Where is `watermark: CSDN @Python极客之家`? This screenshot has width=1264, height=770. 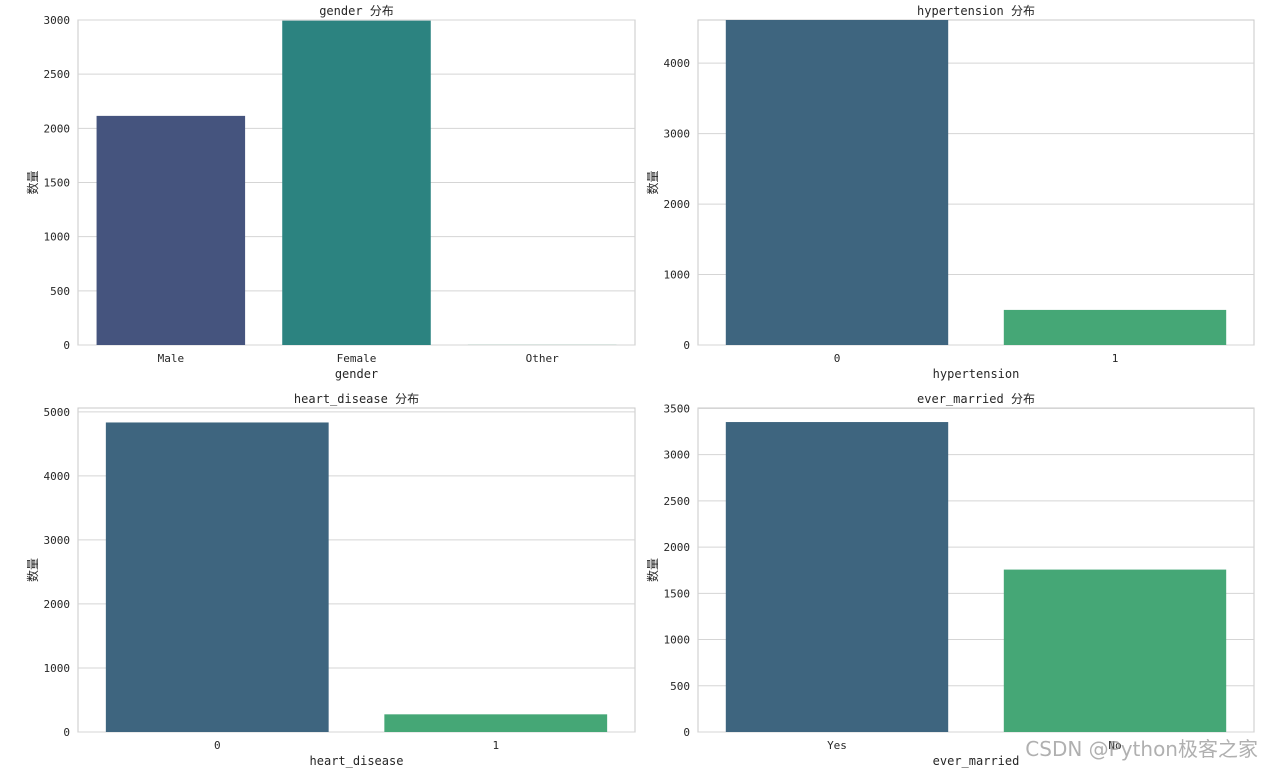 watermark: CSDN @Python极客之家 is located at coordinates (1141, 749).